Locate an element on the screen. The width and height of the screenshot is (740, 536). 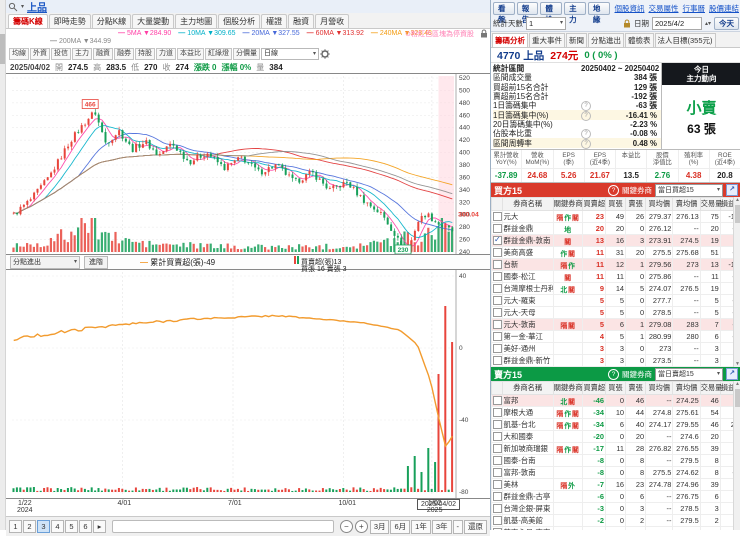
date-spinner-icon: ▴▾ is located at coordinates (708, 23).